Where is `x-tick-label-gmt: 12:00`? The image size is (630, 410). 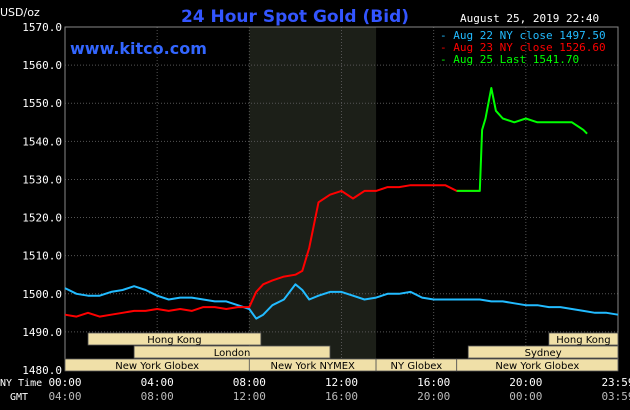
x-tick-label-gmt: 12:00 is located at coordinates (249, 396).